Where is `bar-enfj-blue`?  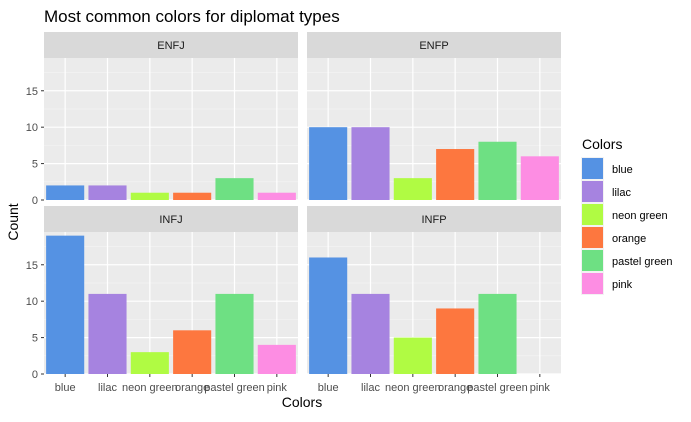 bar-enfj-blue is located at coordinates (65, 192).